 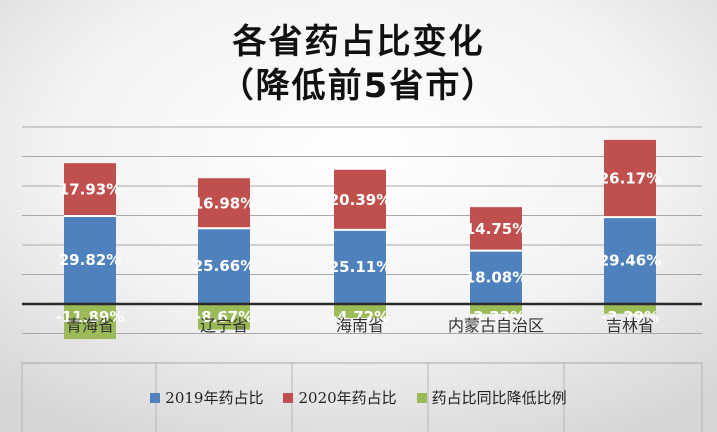 What do you see at coordinates (90, 325) in the screenshot?
I see `category-label: 青海省` at bounding box center [90, 325].